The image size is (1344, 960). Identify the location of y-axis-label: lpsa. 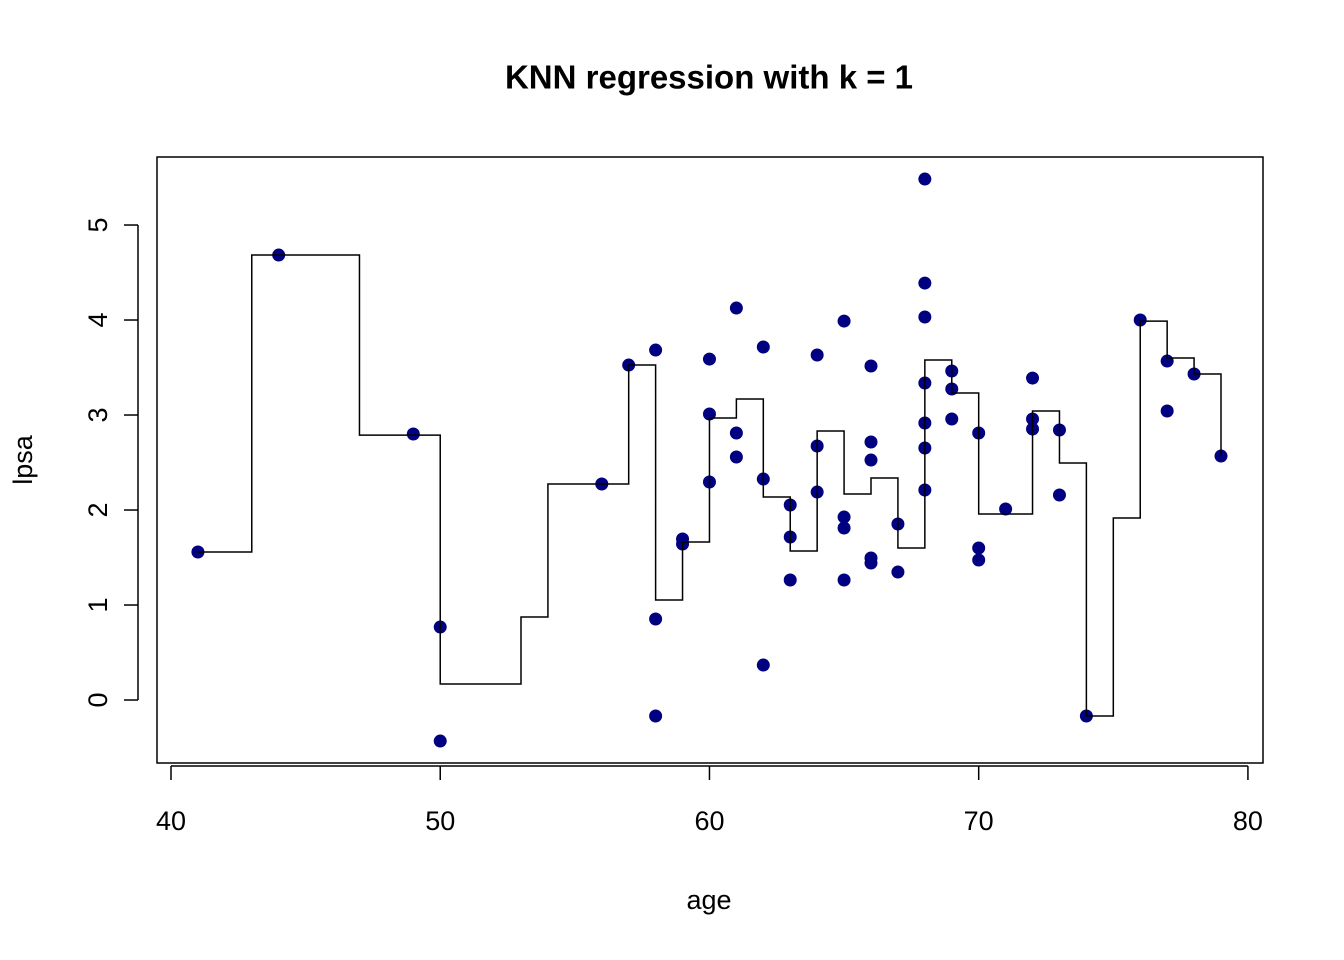
(23, 459).